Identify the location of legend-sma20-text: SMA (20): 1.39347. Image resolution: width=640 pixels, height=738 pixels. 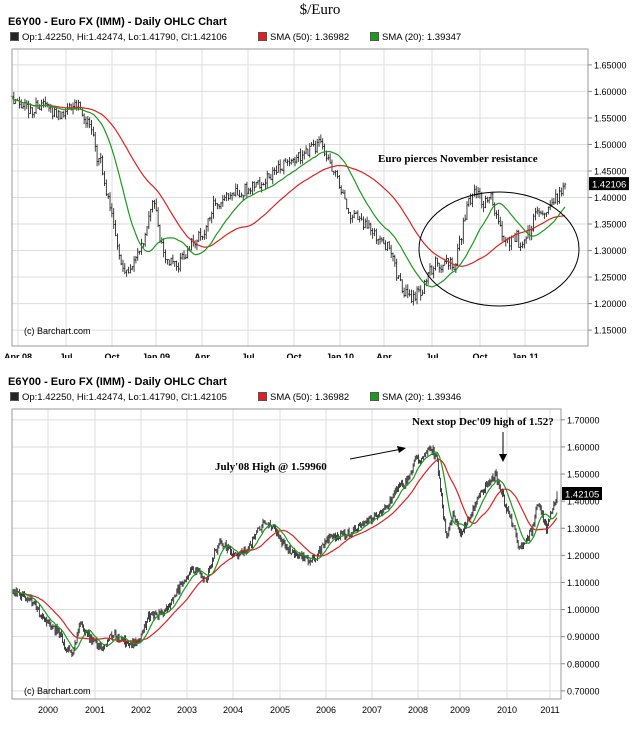
(422, 37).